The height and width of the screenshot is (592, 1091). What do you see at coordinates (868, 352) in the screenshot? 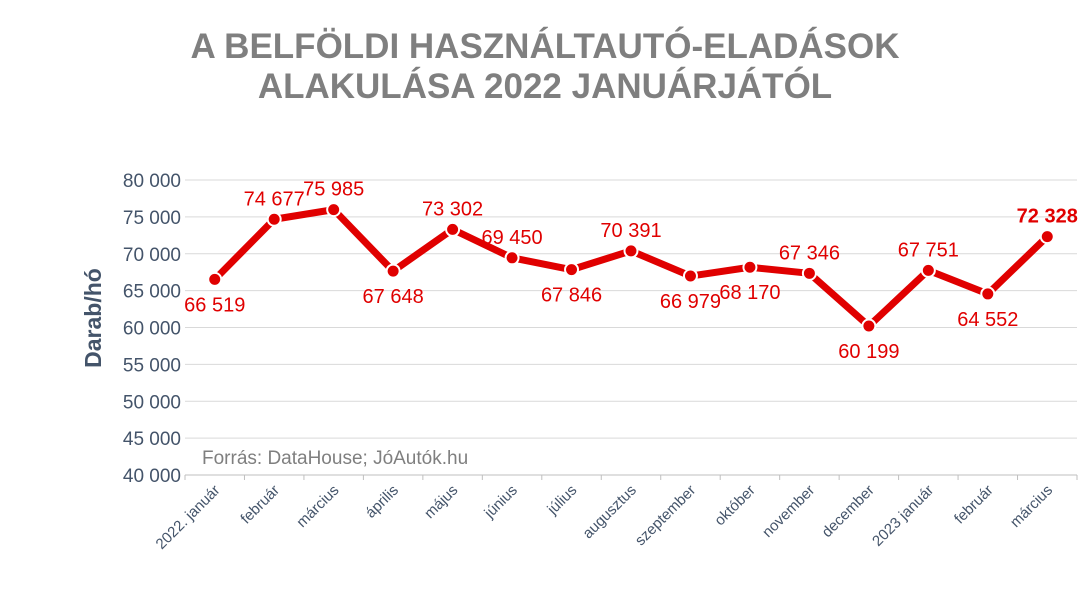
I see `data-label: 60 199` at bounding box center [868, 352].